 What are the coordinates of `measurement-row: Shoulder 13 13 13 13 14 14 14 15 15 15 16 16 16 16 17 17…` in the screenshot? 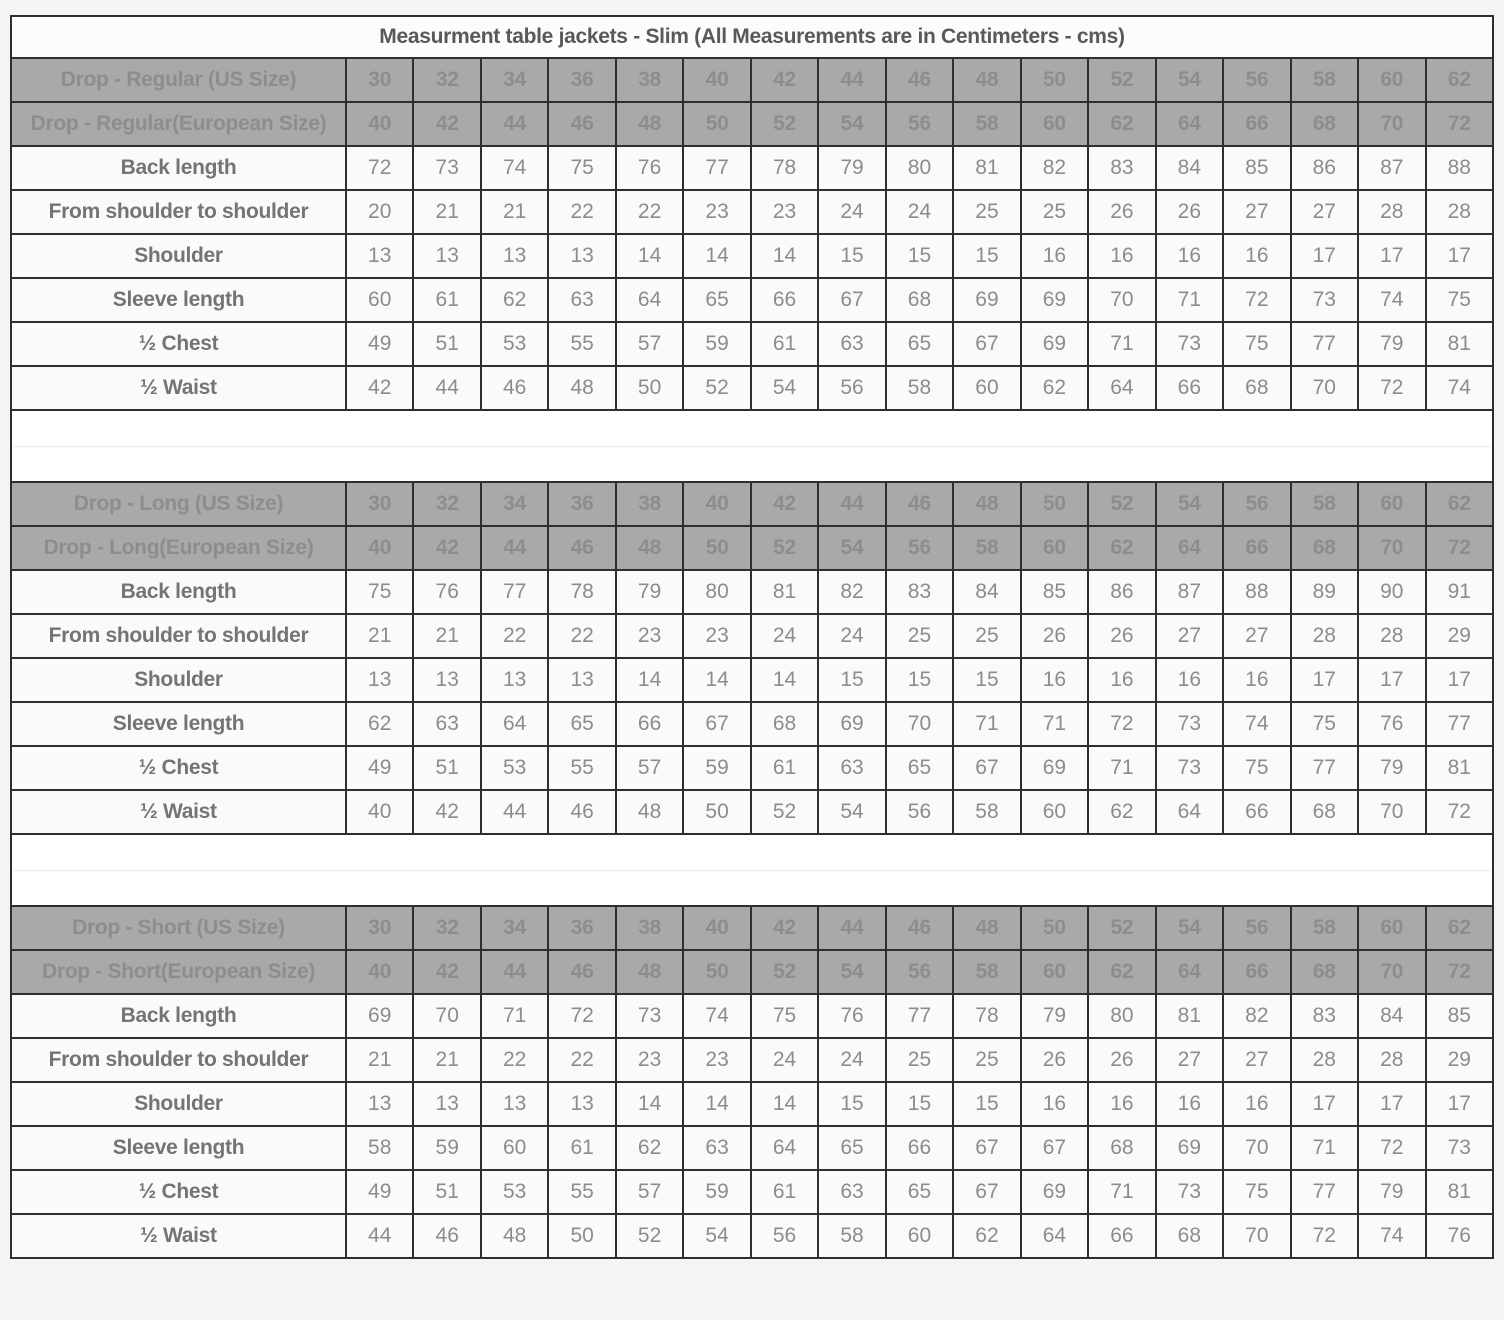 It's located at (752, 680).